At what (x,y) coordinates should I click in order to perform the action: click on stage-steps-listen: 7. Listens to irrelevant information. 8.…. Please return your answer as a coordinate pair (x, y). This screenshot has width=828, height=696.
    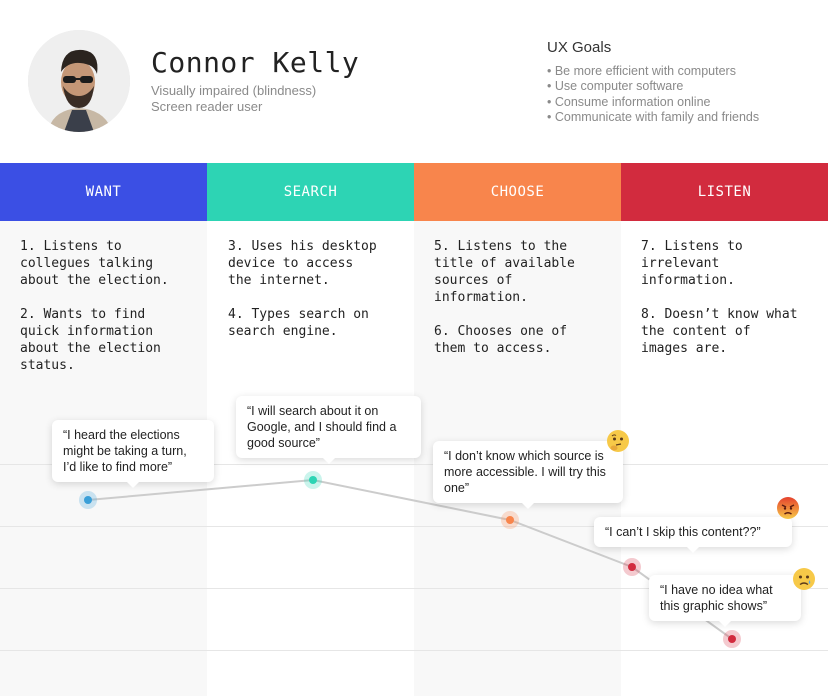
    Looking at the image, I should click on (733, 306).